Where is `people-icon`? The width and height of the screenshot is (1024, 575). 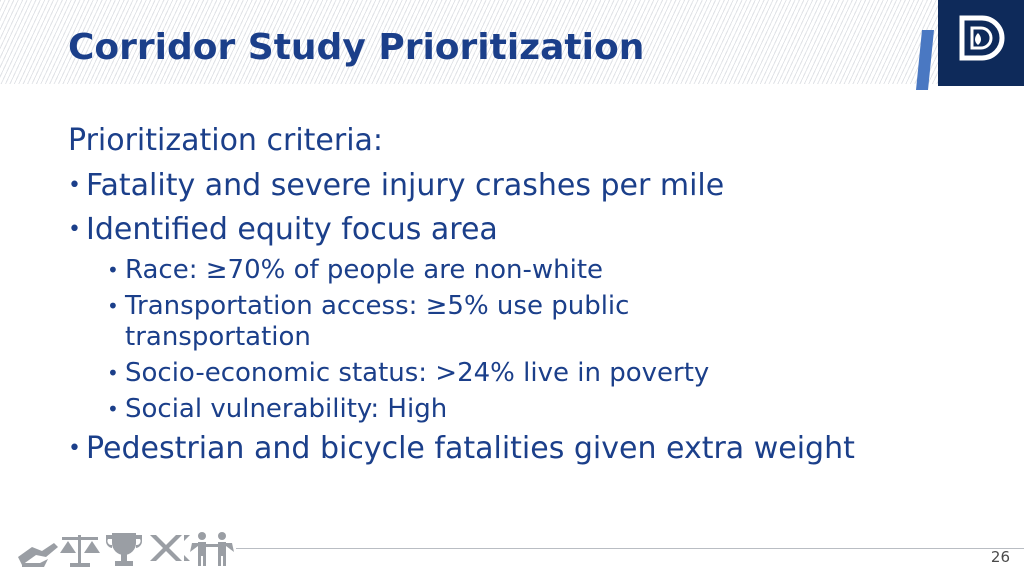
people-icon is located at coordinates (212, 549).